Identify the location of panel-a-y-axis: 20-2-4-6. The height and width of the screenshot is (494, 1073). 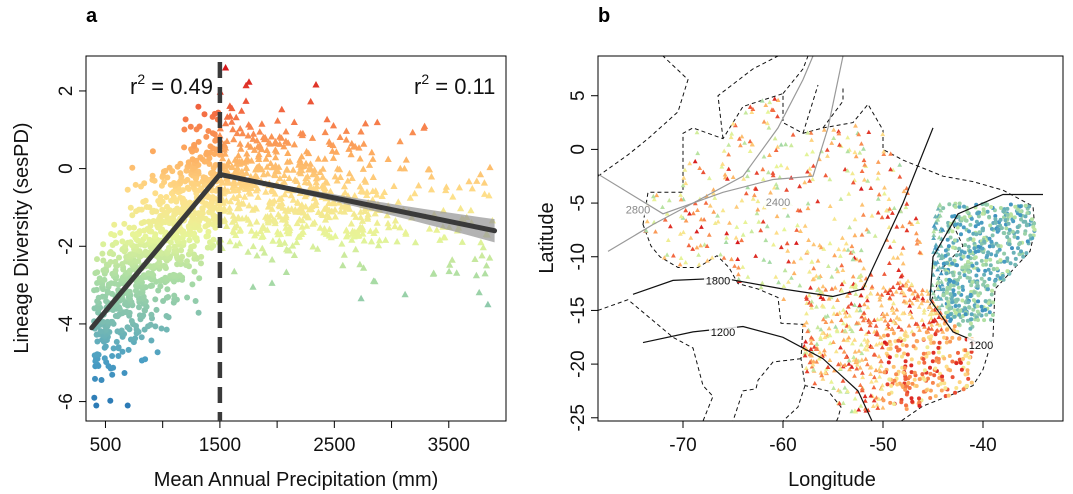
(71, 248).